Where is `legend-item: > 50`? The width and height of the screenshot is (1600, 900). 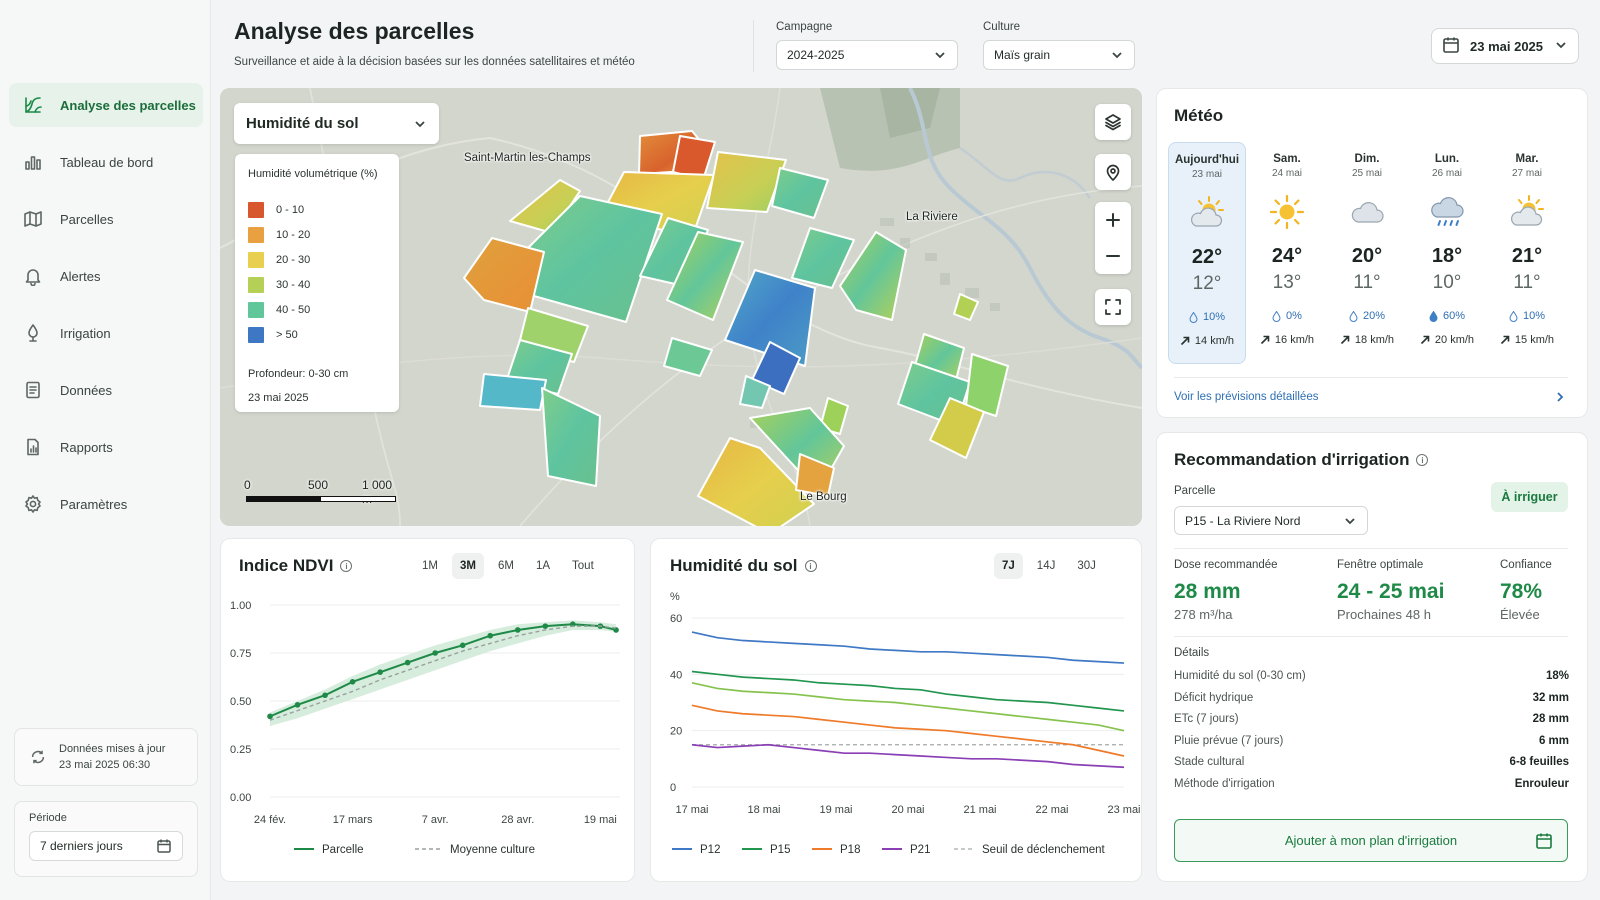
legend-item: > 50 is located at coordinates (317, 334).